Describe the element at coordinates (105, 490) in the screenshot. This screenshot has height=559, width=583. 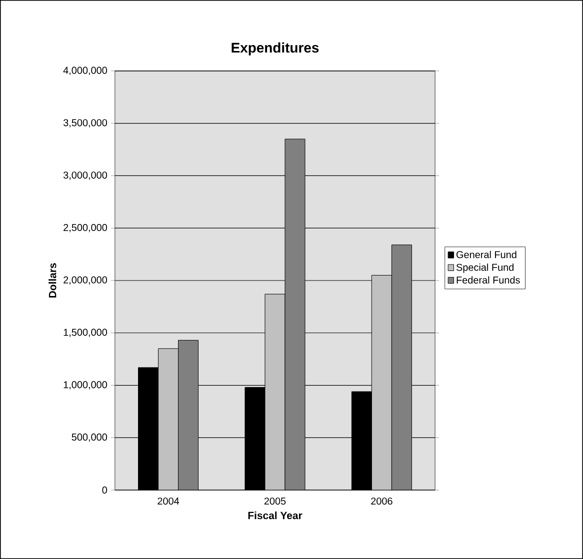
I see `y-tick-label: 0` at that location.